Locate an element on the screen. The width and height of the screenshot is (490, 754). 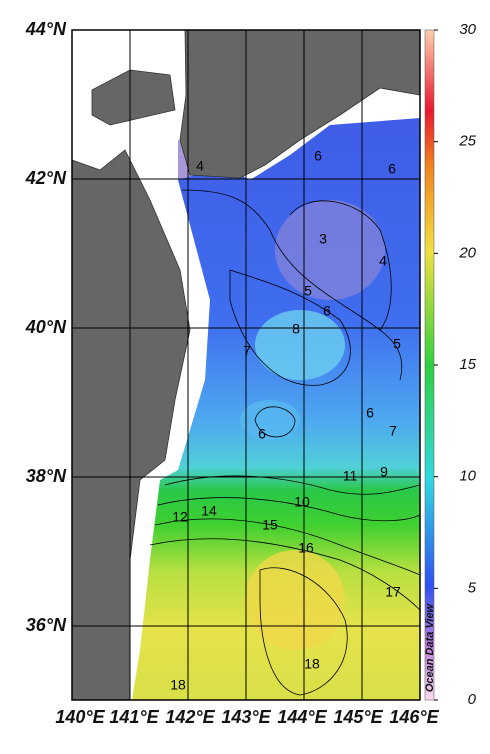
colorbar-tick-label: 25 is located at coordinates (467, 141).